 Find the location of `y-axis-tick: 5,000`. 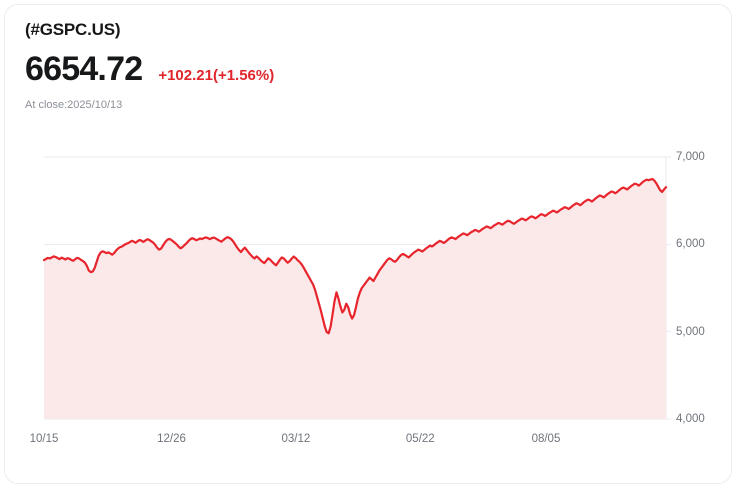

y-axis-tick: 5,000 is located at coordinates (690, 331).